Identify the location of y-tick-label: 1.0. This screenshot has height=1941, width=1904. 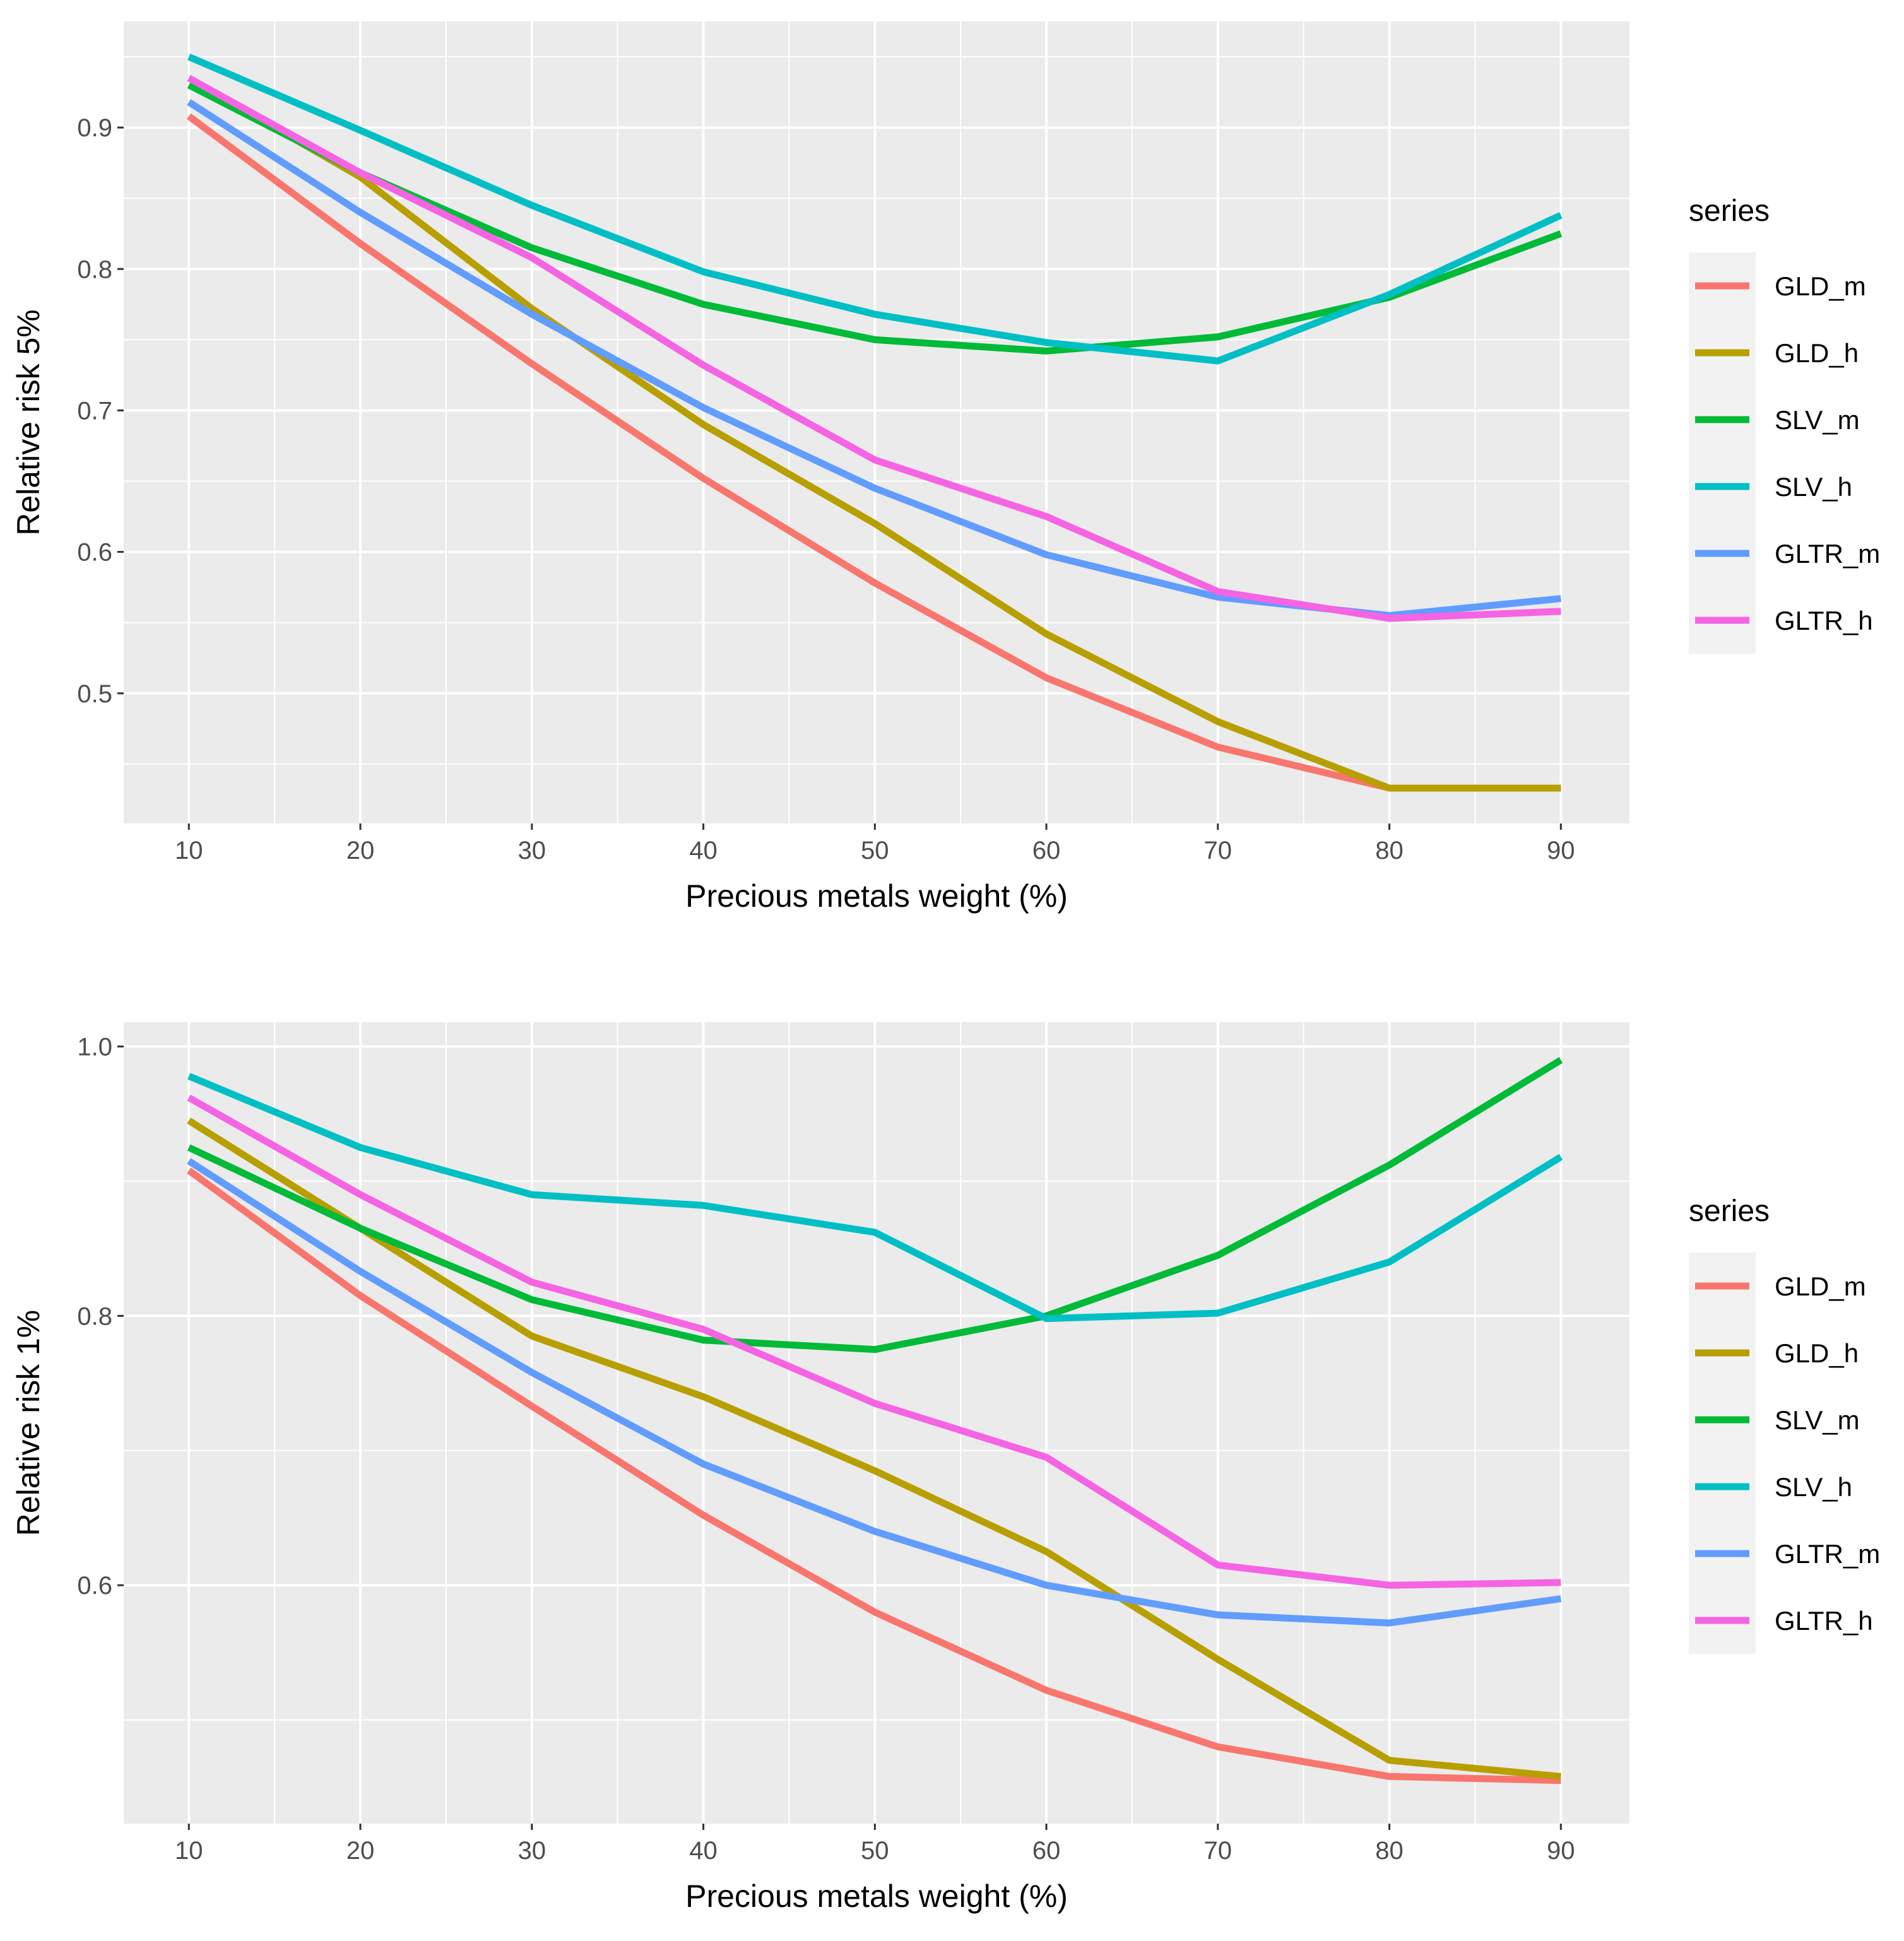
(94, 1047).